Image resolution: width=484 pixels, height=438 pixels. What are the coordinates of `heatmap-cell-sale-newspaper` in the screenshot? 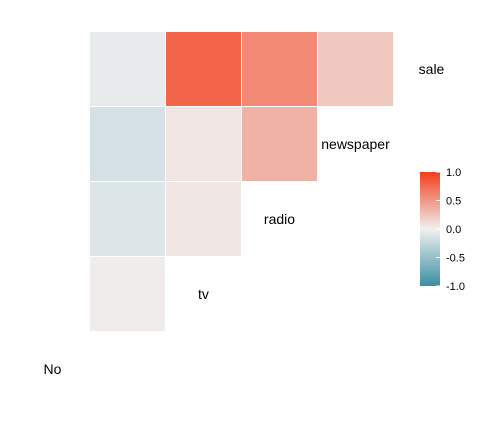 It's located at (355, 69).